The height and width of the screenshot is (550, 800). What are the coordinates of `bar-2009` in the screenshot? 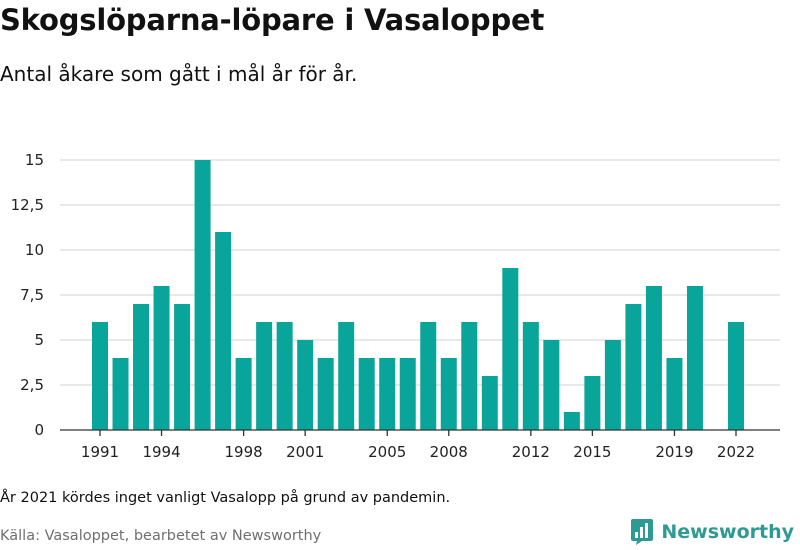 It's located at (469, 376).